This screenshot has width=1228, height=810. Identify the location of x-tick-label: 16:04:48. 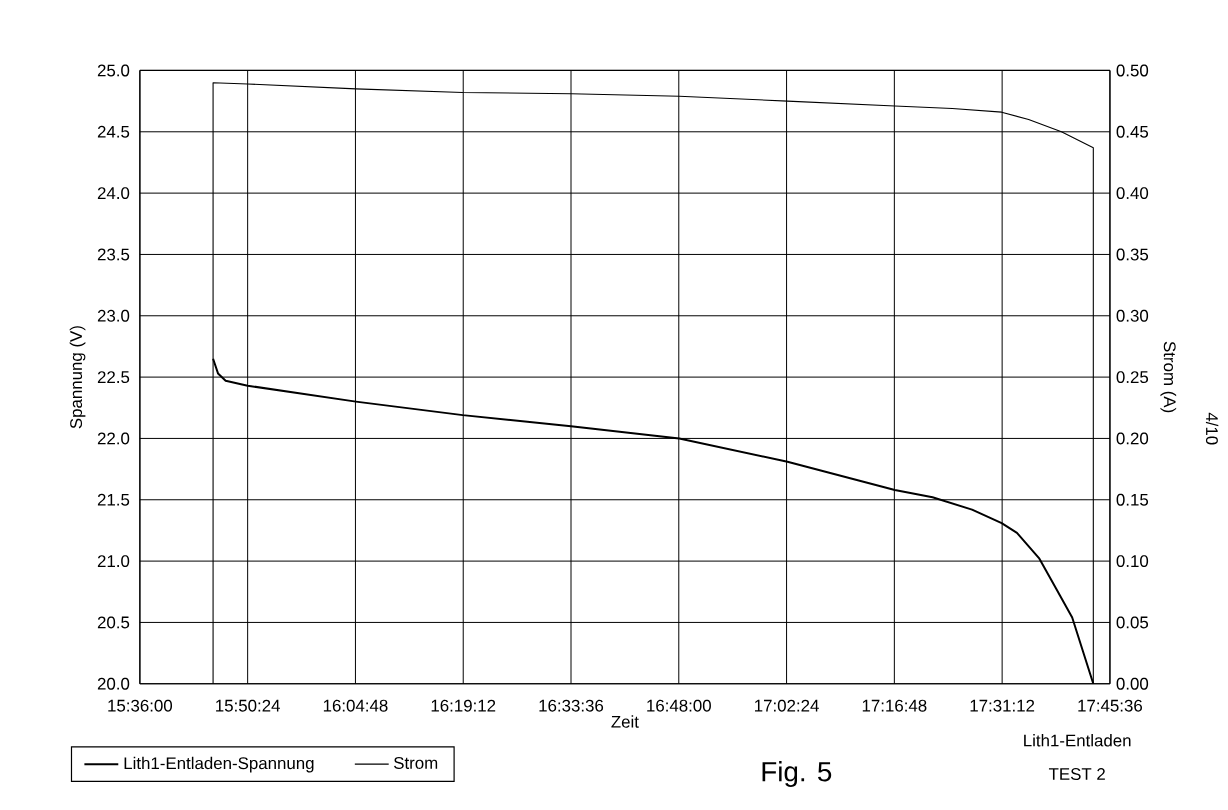
(355, 705).